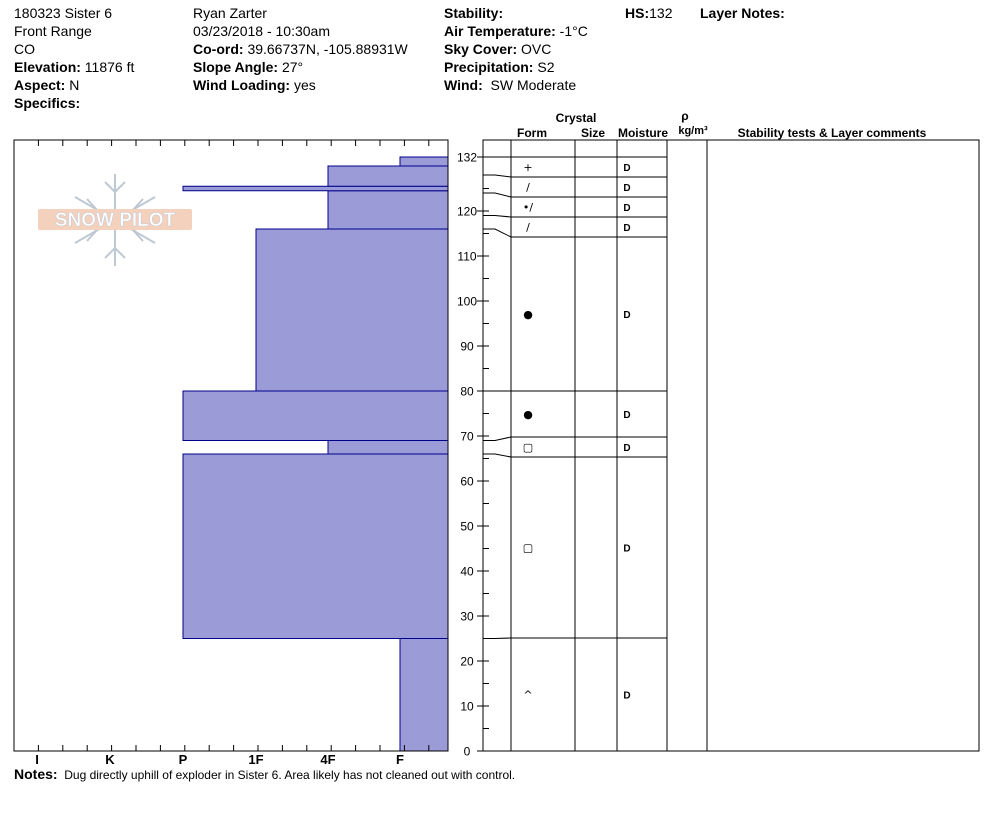  Describe the element at coordinates (481, 49) in the screenshot. I see `sky-label: Sky Cover:` at that location.